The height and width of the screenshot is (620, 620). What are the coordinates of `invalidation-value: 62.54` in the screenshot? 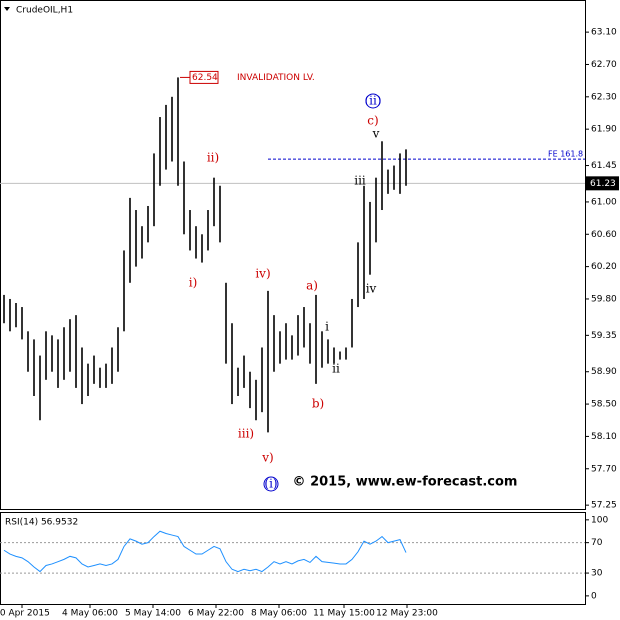 It's located at (205, 78).